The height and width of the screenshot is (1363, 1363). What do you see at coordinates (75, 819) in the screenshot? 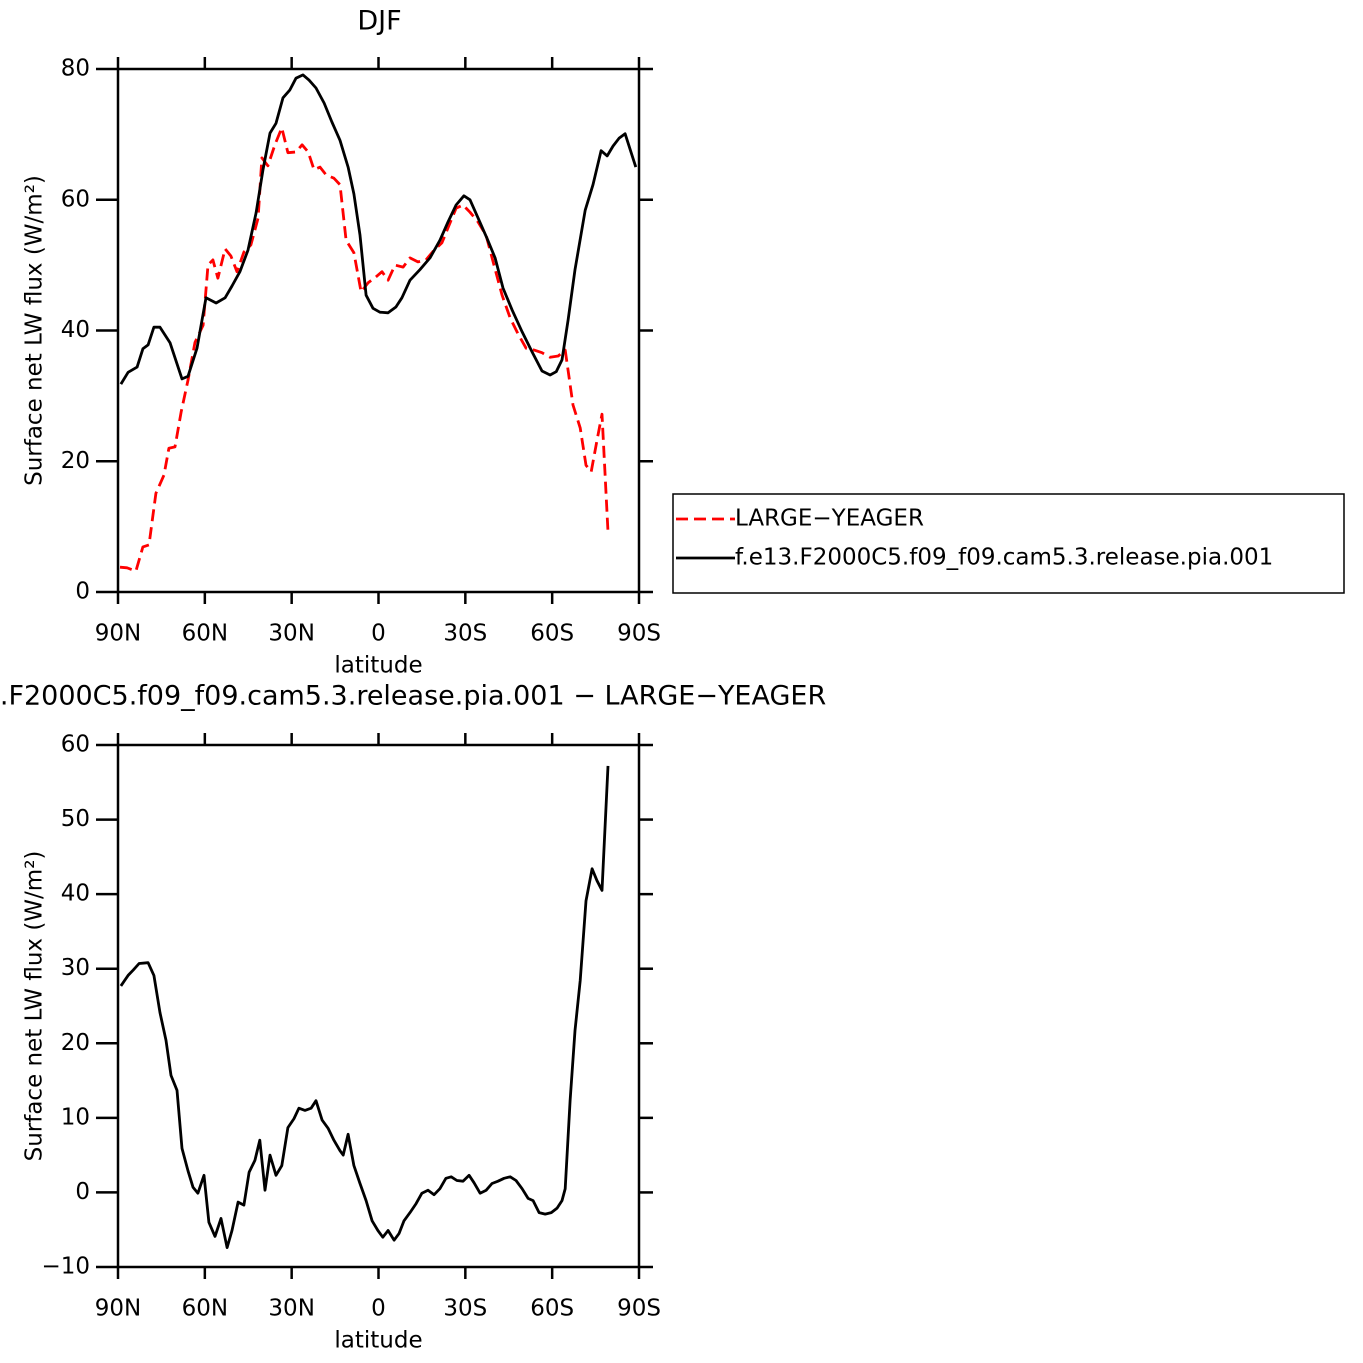
I see `y-tick-label: 50` at bounding box center [75, 819].